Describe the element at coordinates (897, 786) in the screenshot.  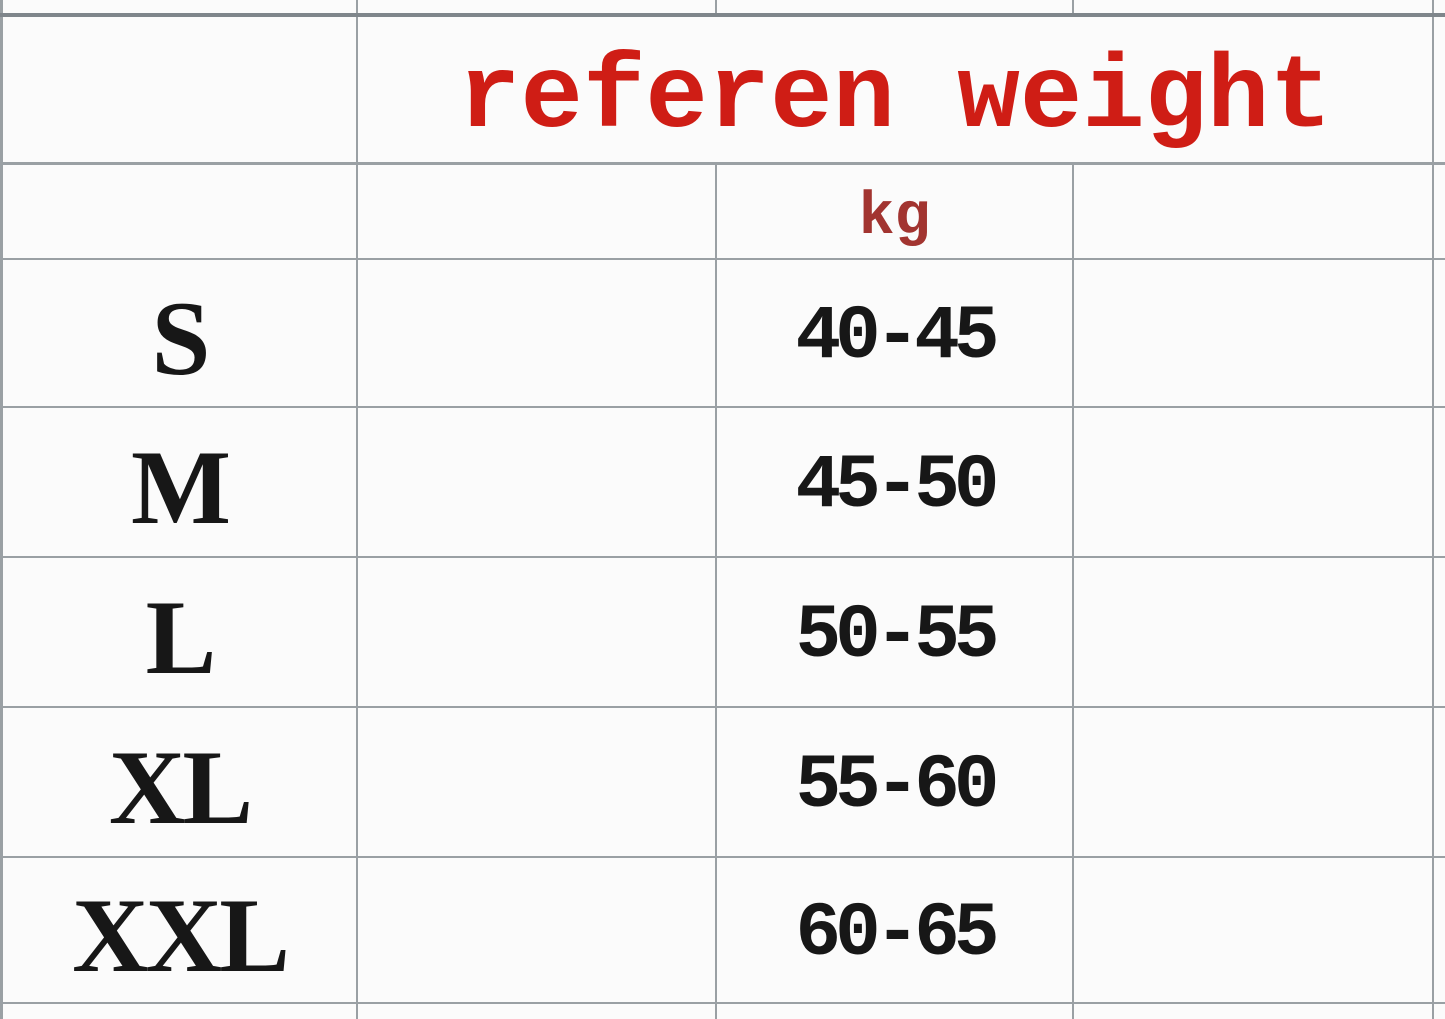
I see `weight-value-xl: 55-60` at that location.